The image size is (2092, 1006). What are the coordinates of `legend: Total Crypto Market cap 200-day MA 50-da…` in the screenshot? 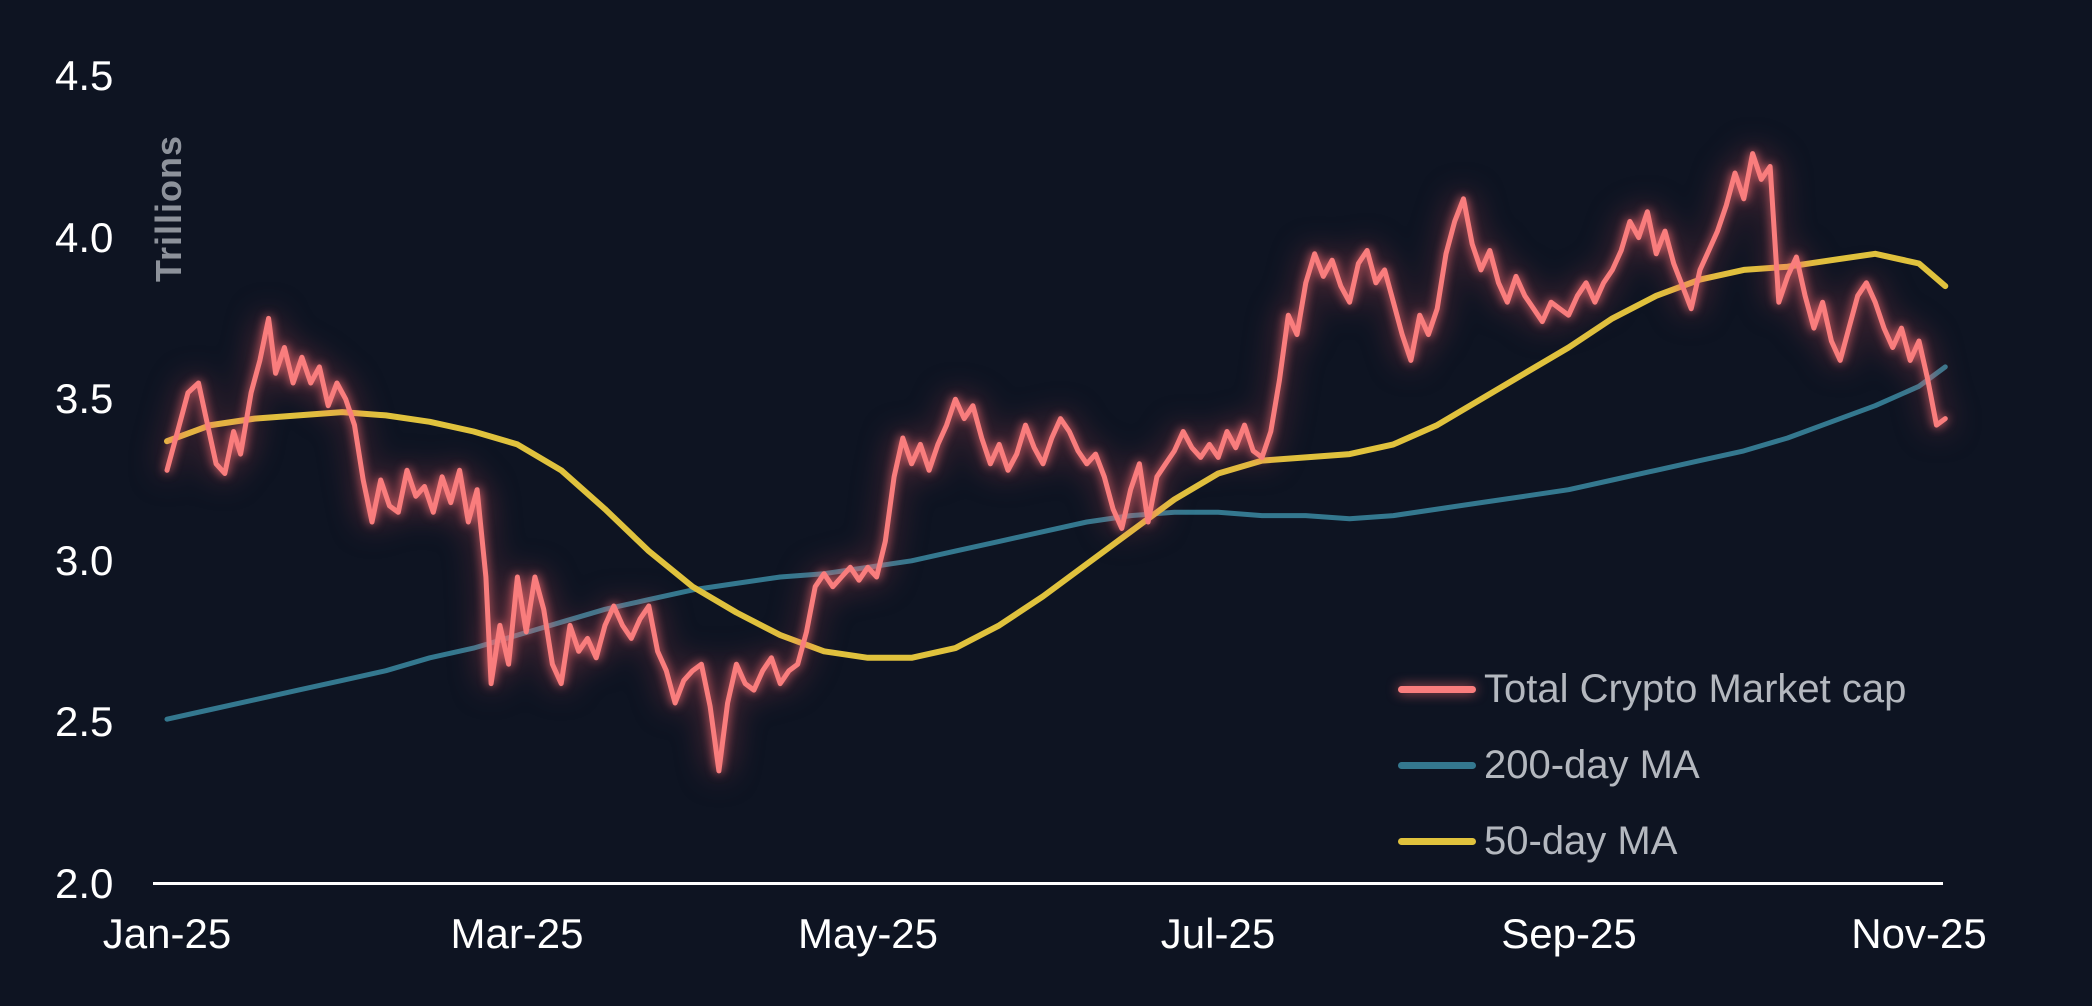 It's located at (1652, 765).